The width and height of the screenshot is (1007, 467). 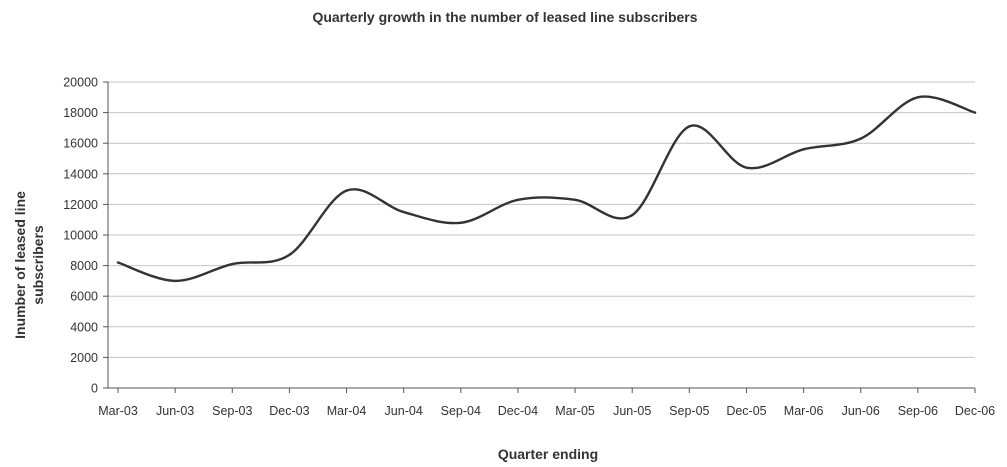 I want to click on y-tick-label: 4000, so click(x=84, y=327).